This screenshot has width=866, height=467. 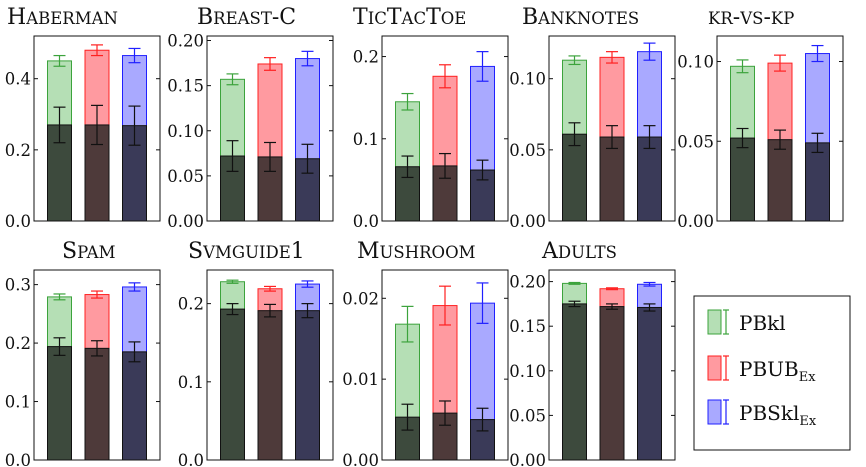 I want to click on panel-title: BANKNOTES, so click(x=580, y=17).